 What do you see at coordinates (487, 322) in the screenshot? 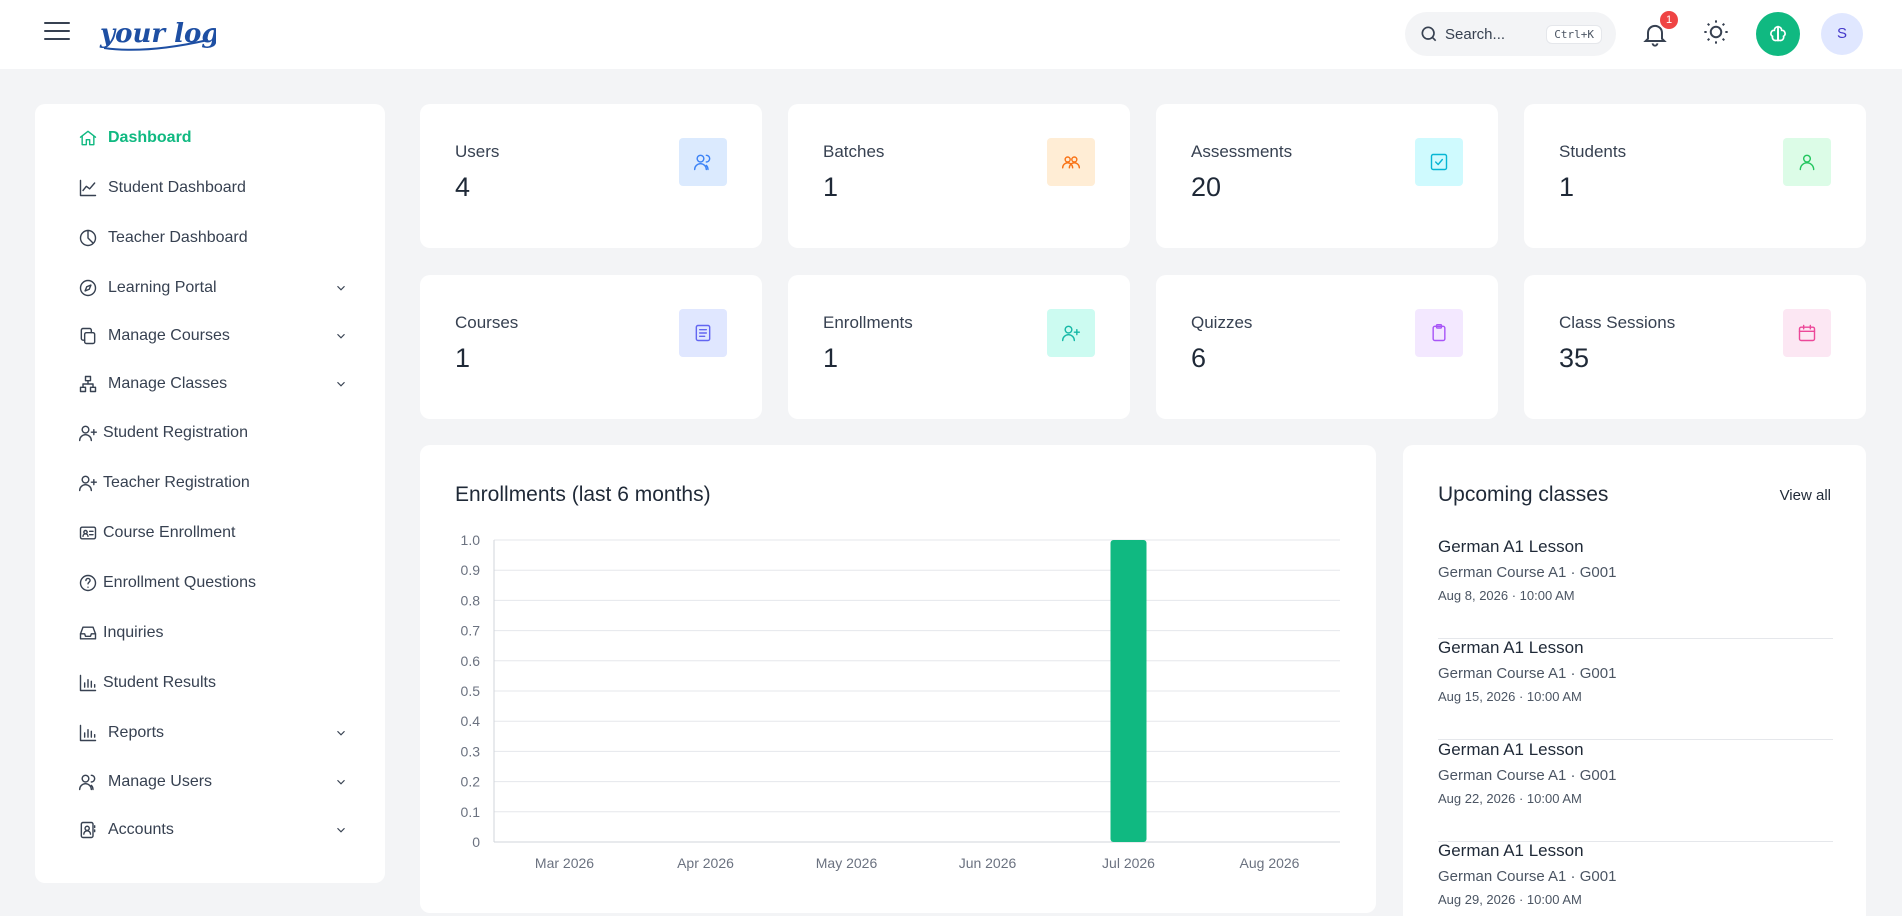
I see `stat-label: Courses` at bounding box center [487, 322].